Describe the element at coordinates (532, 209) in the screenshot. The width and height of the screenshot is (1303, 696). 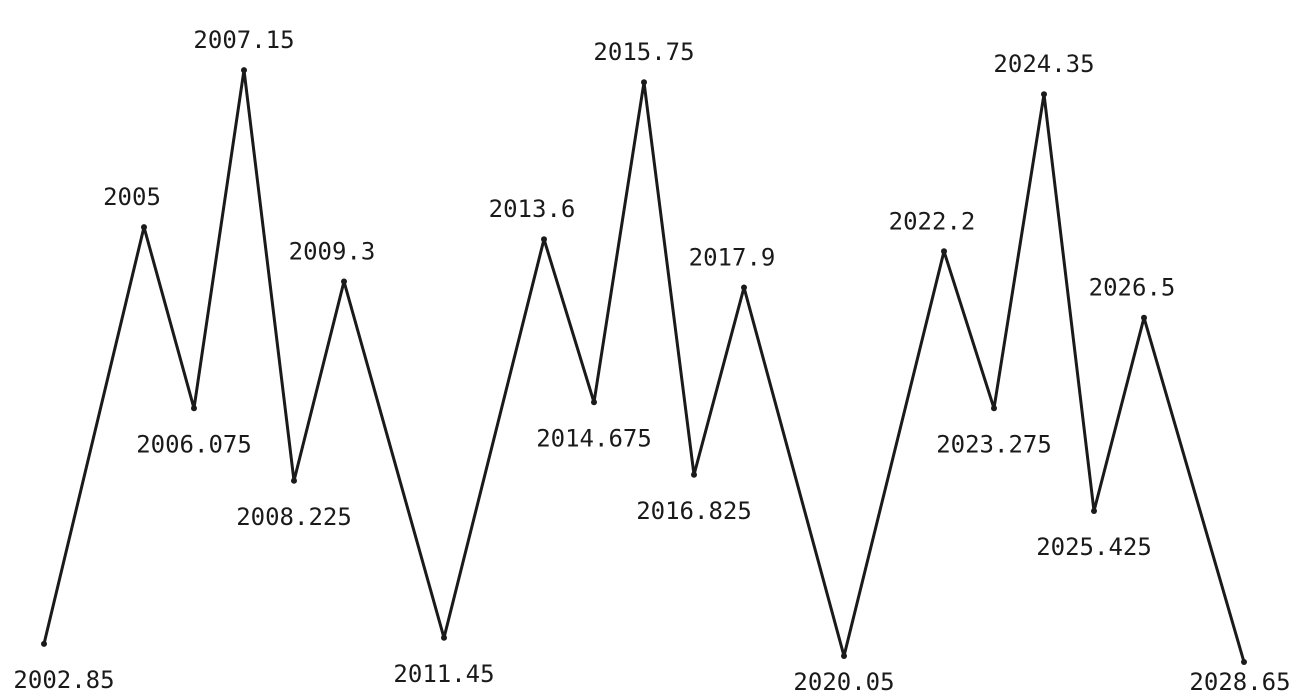
I see `data-label: 2013.6` at that location.